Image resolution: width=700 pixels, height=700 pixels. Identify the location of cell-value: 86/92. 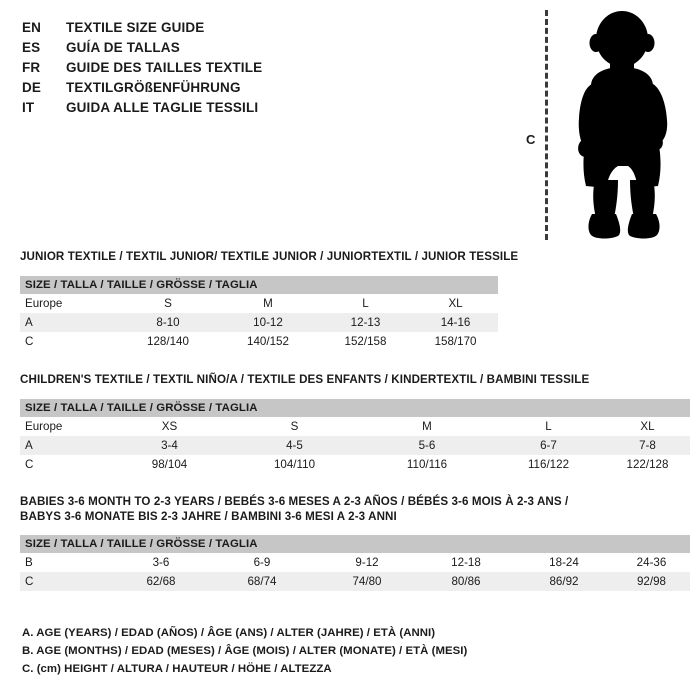
(564, 581).